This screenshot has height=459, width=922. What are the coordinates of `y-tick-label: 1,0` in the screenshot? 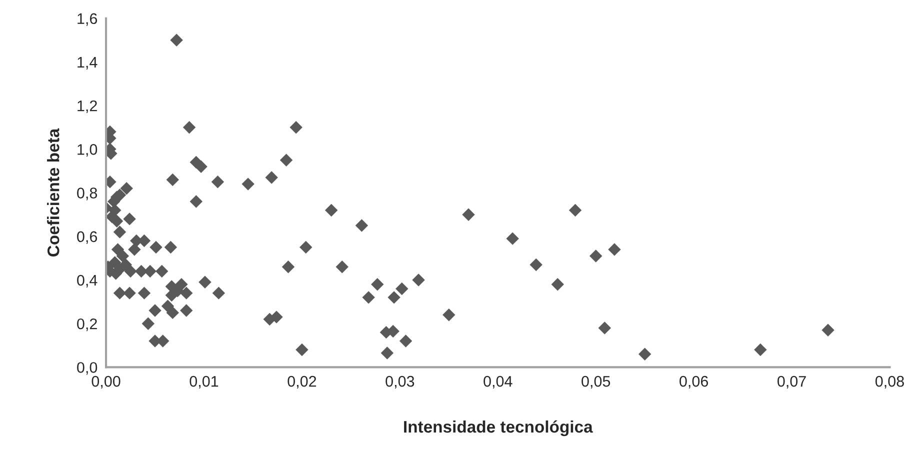 It's located at (88, 150).